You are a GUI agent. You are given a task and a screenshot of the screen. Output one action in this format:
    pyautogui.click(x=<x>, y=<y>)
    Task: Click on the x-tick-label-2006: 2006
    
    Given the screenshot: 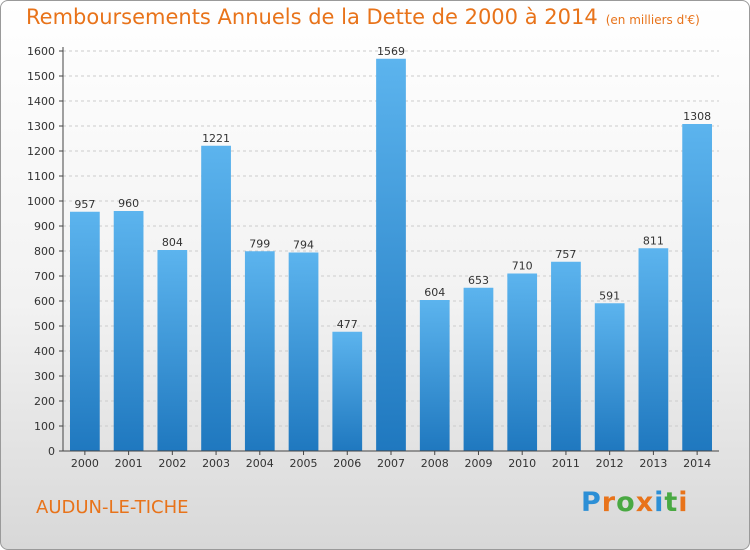 What is the action you would take?
    pyautogui.click(x=347, y=463)
    